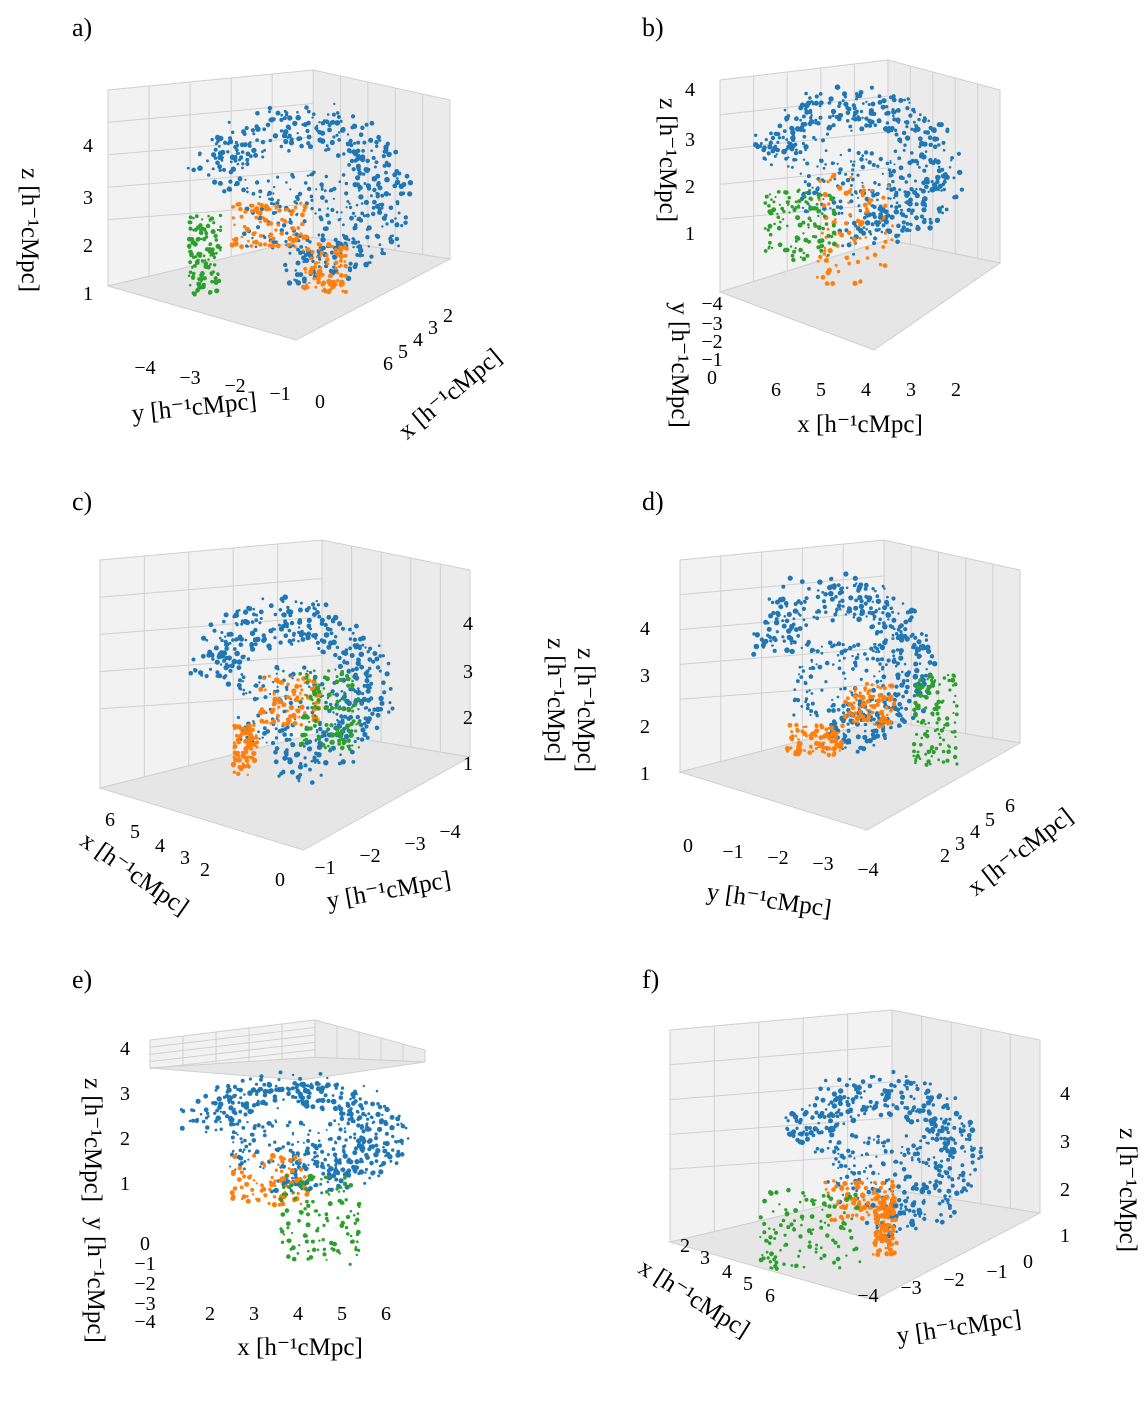  Describe the element at coordinates (850, 775) in the screenshot. I see `floor-pane` at that location.